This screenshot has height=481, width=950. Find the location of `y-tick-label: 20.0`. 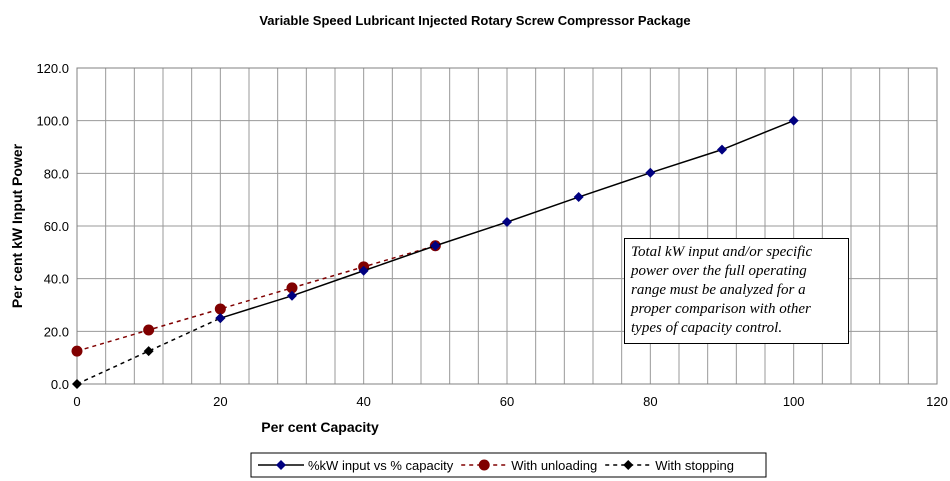

y-tick-label: 20.0 is located at coordinates (56, 331).